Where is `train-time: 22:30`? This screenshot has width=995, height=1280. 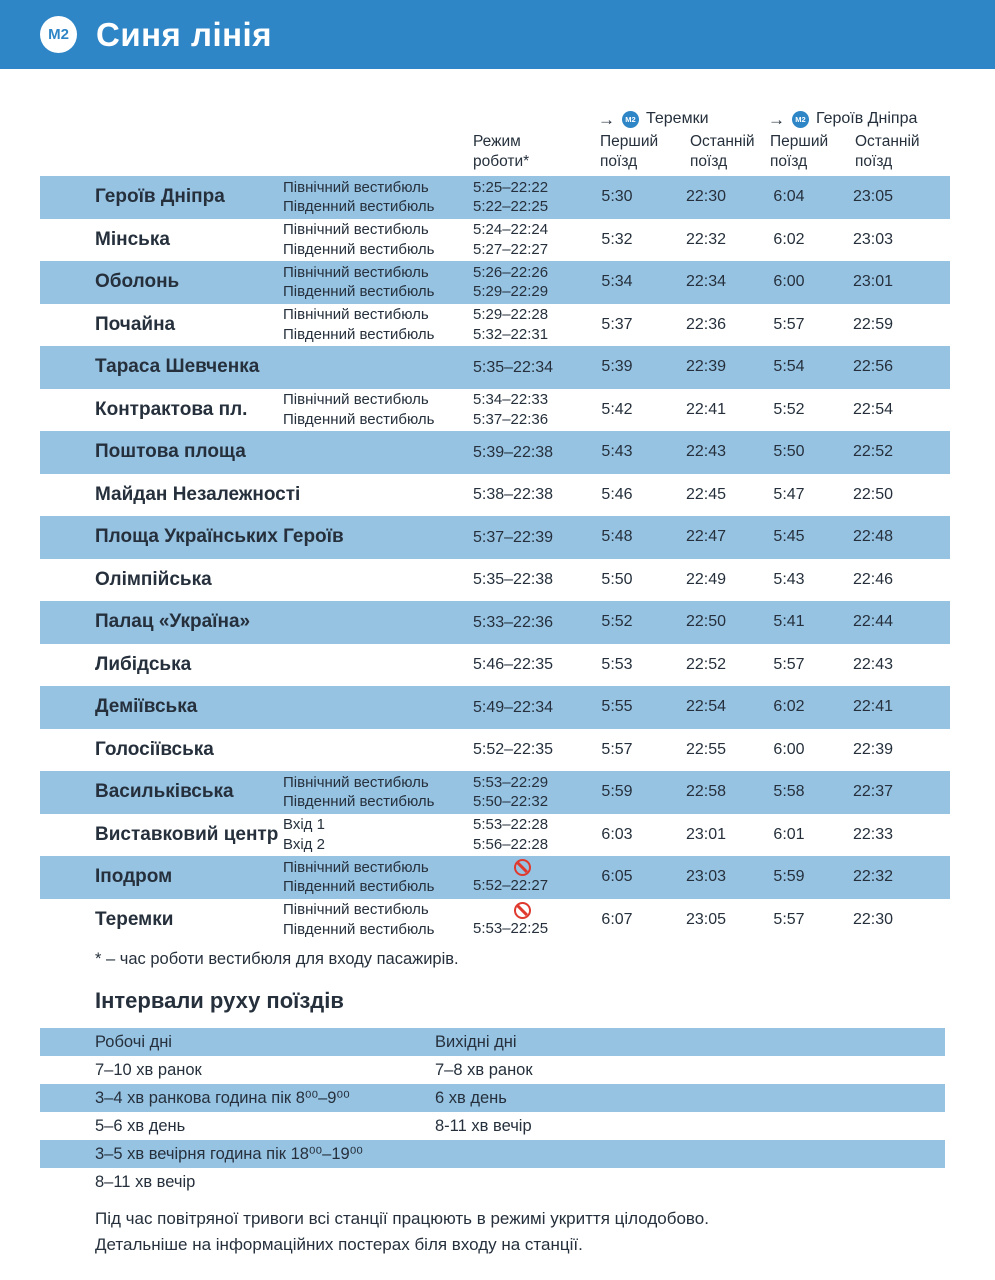 train-time: 22:30 is located at coordinates (706, 197).